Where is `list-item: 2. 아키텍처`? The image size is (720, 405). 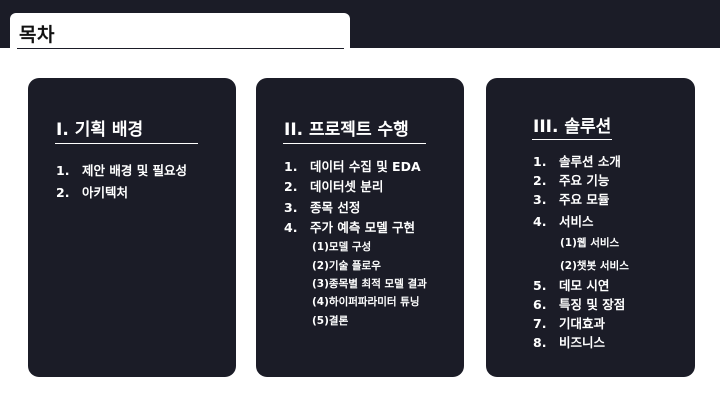 list-item: 2. 아키텍처 is located at coordinates (92, 193).